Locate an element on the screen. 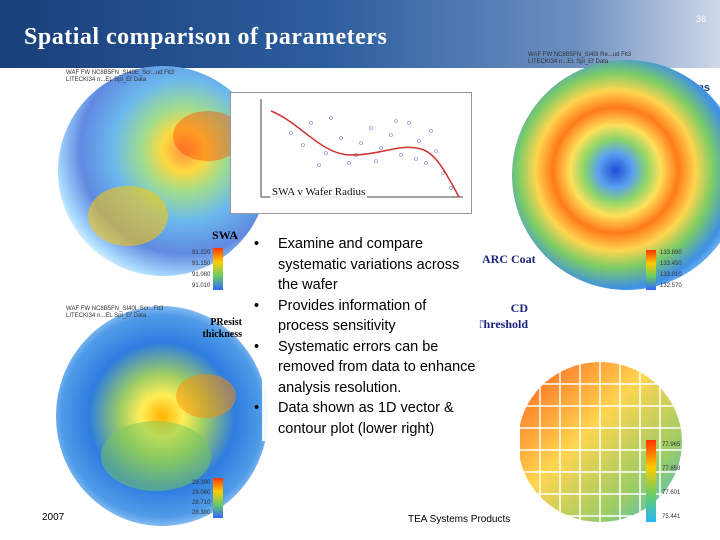 The image size is (720, 540). legend-bar-left-bottom is located at coordinates (218, 498).